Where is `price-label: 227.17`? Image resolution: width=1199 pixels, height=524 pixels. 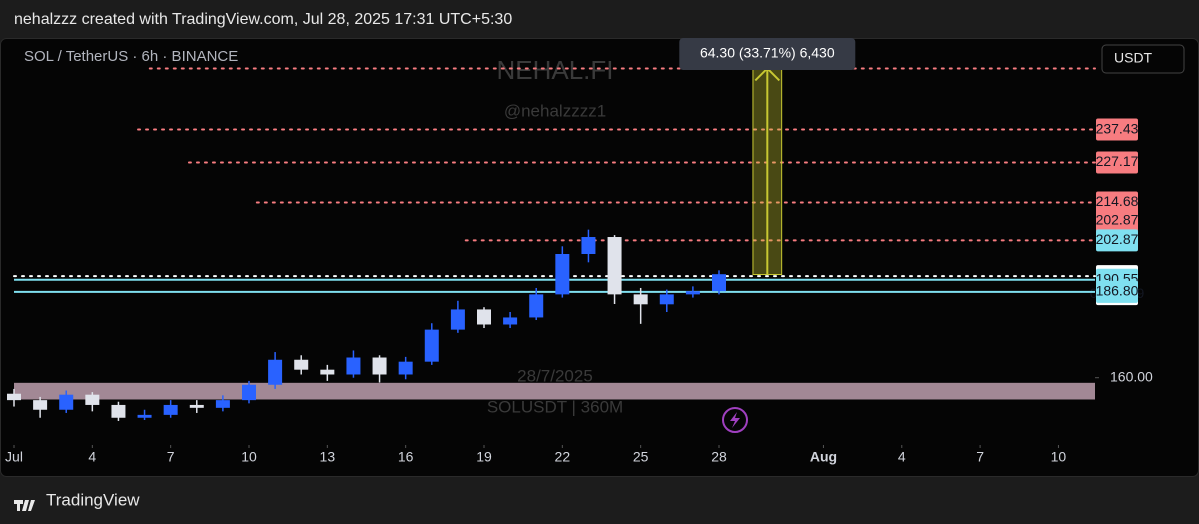
price-label: 227.17 is located at coordinates (1117, 161).